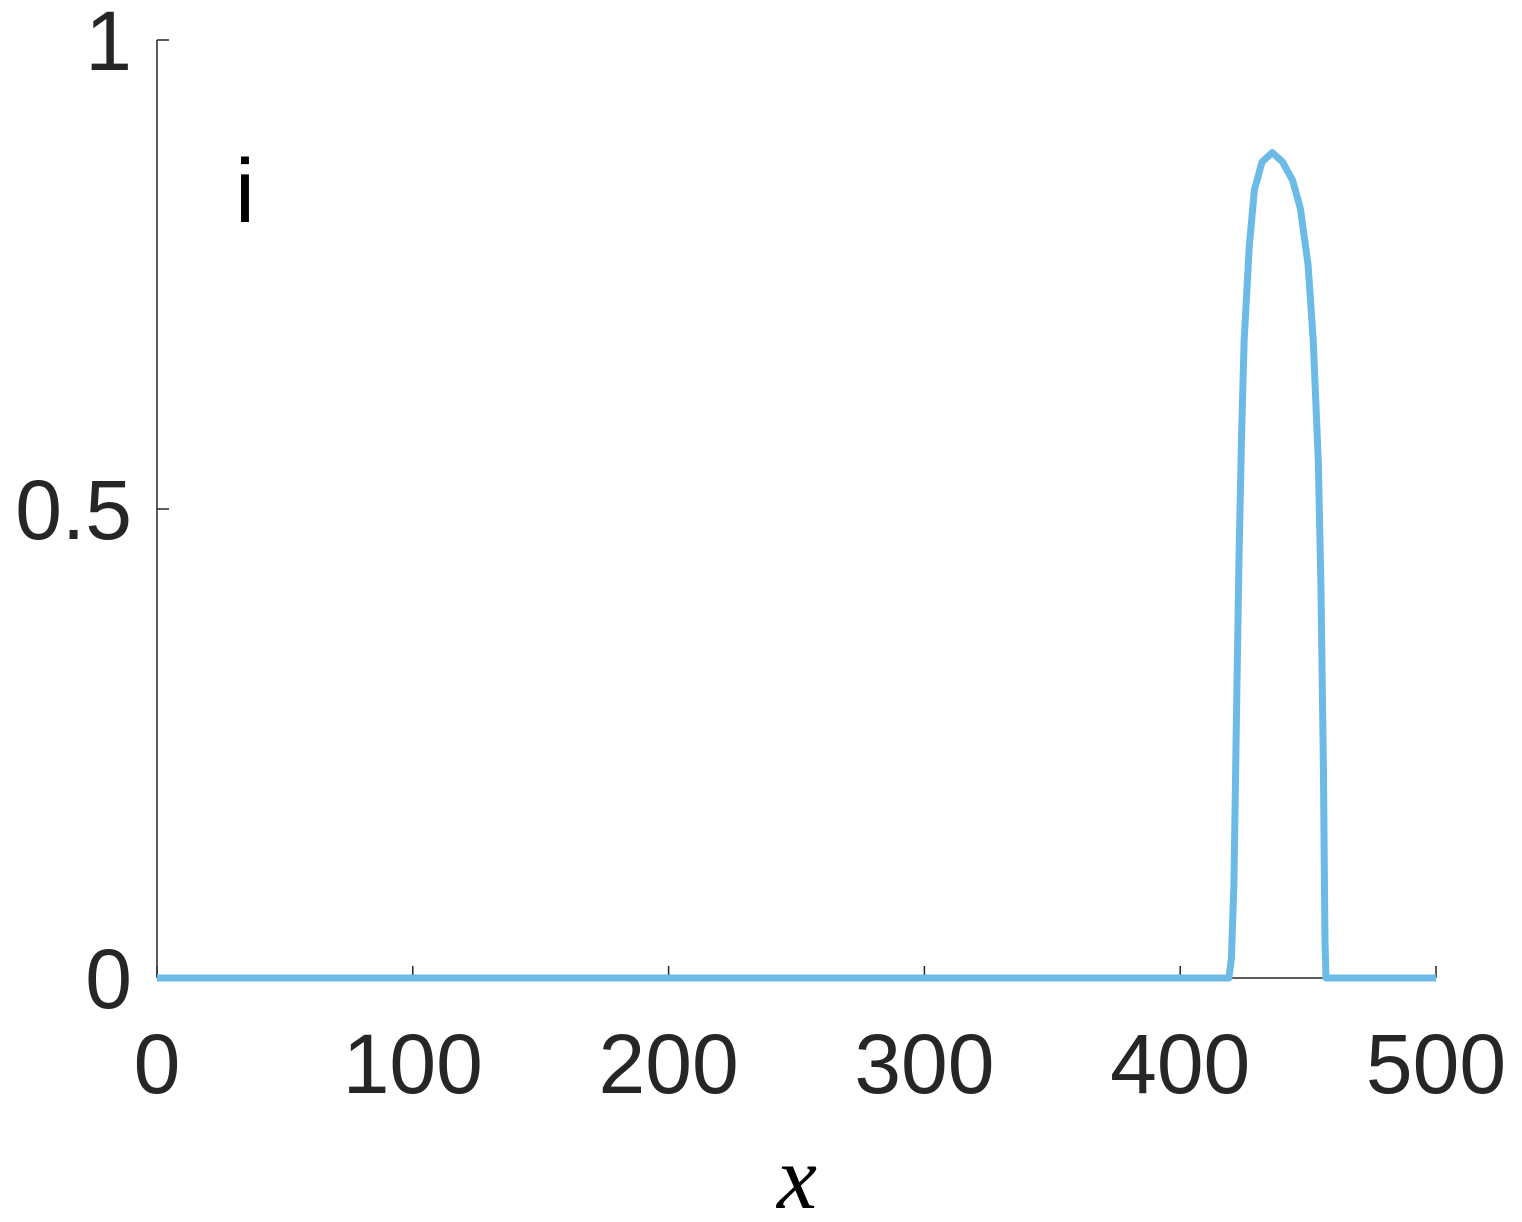 This screenshot has width=1522, height=1222. I want to click on x-tick-label: 300, so click(924, 1064).